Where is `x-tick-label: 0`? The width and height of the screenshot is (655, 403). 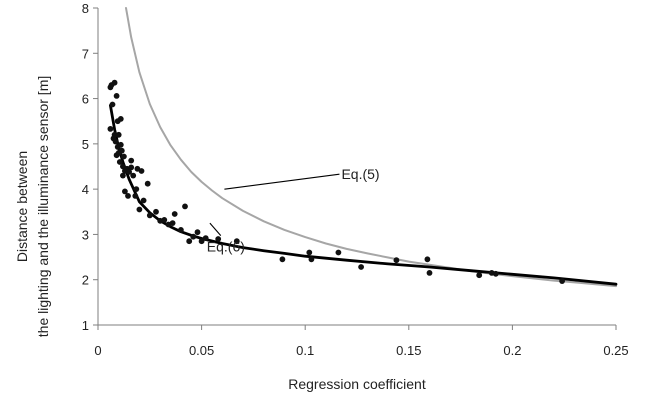
x-tick-label: 0 is located at coordinates (97, 350).